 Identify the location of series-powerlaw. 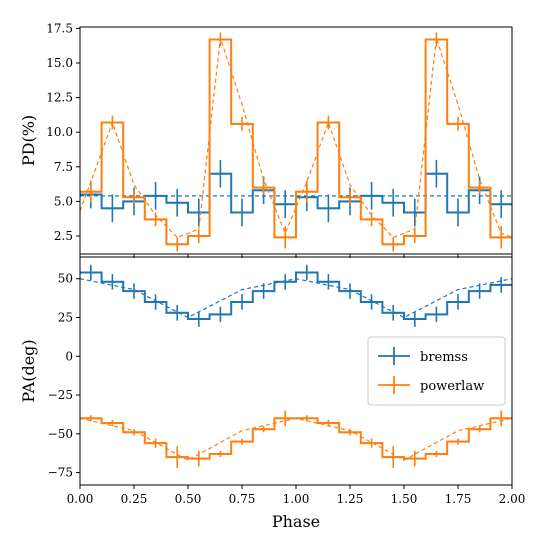
(296, 439).